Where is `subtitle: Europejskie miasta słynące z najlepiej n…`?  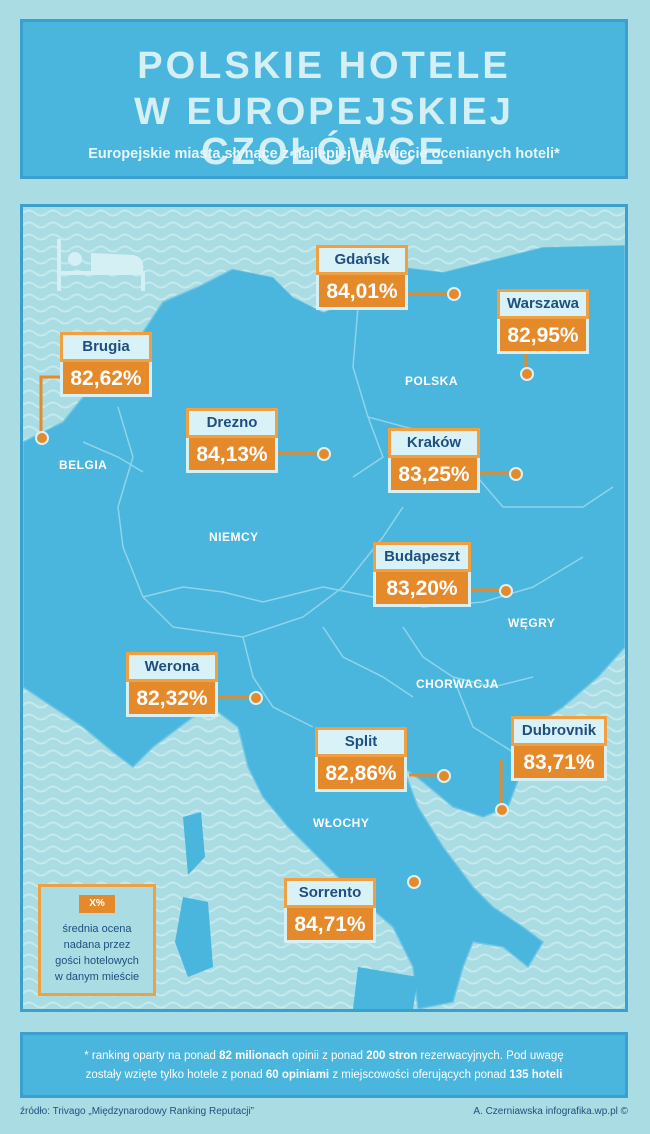 subtitle: Europejskie miasta słynące z najlepiej n… is located at coordinates (324, 154).